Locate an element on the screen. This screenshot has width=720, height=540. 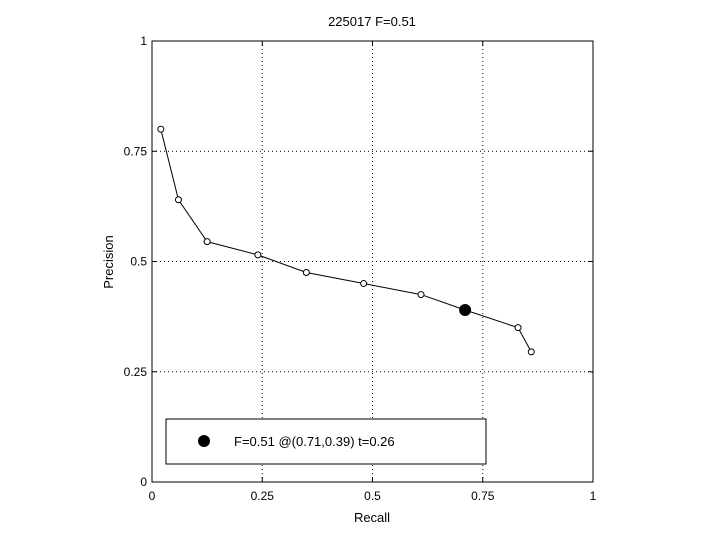
legend-box is located at coordinates (326, 441).